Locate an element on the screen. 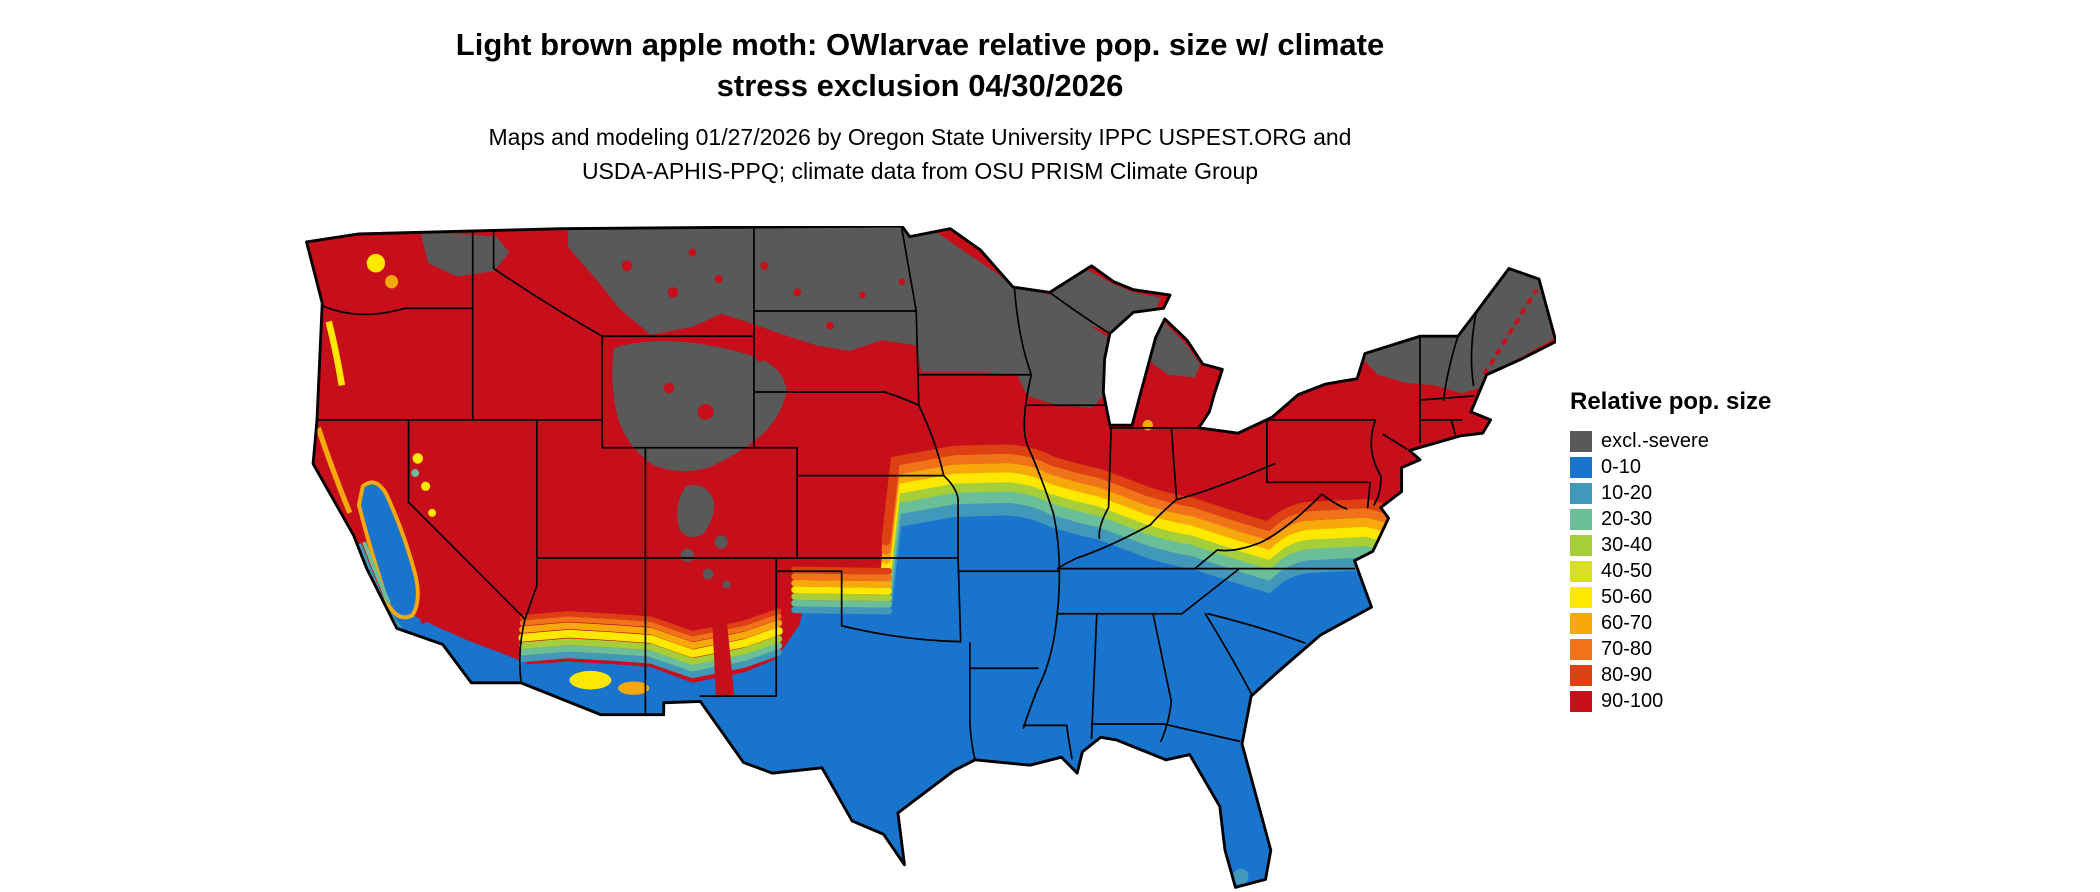  legend-label: 30-40 is located at coordinates (1627, 544).